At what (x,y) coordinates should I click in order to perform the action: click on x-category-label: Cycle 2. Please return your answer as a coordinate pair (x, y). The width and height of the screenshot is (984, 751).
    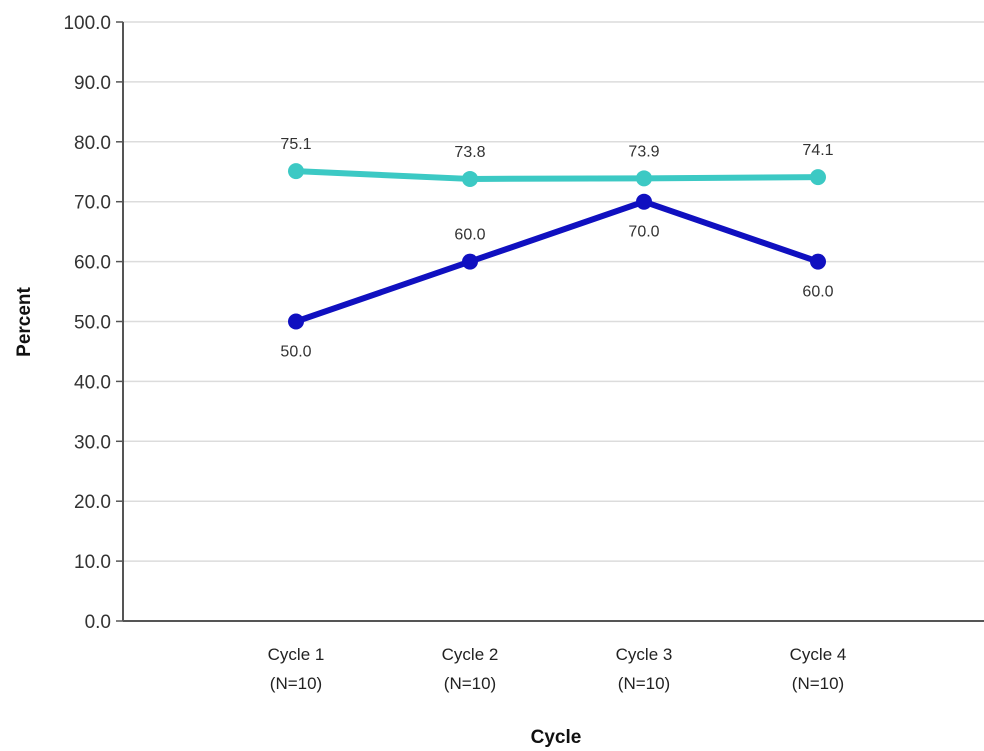
    Looking at the image, I should click on (470, 654).